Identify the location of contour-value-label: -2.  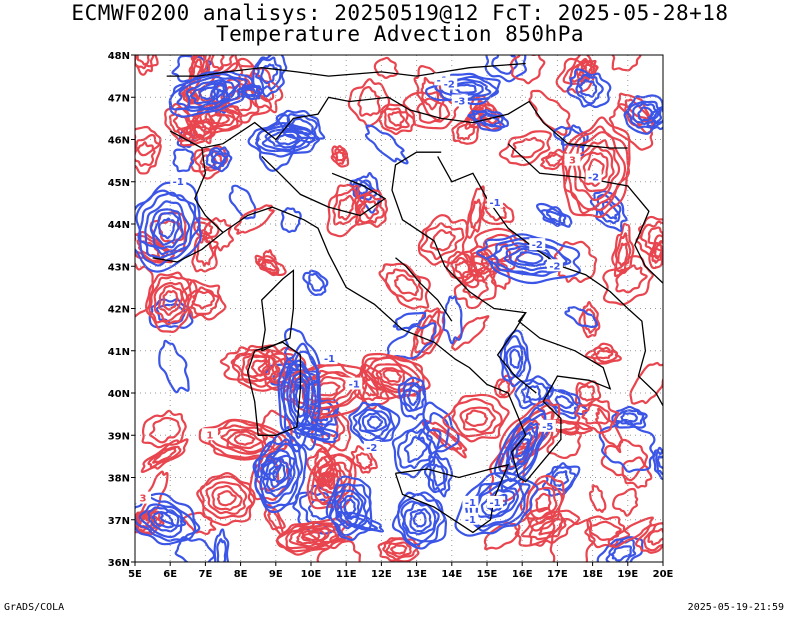
(554, 266).